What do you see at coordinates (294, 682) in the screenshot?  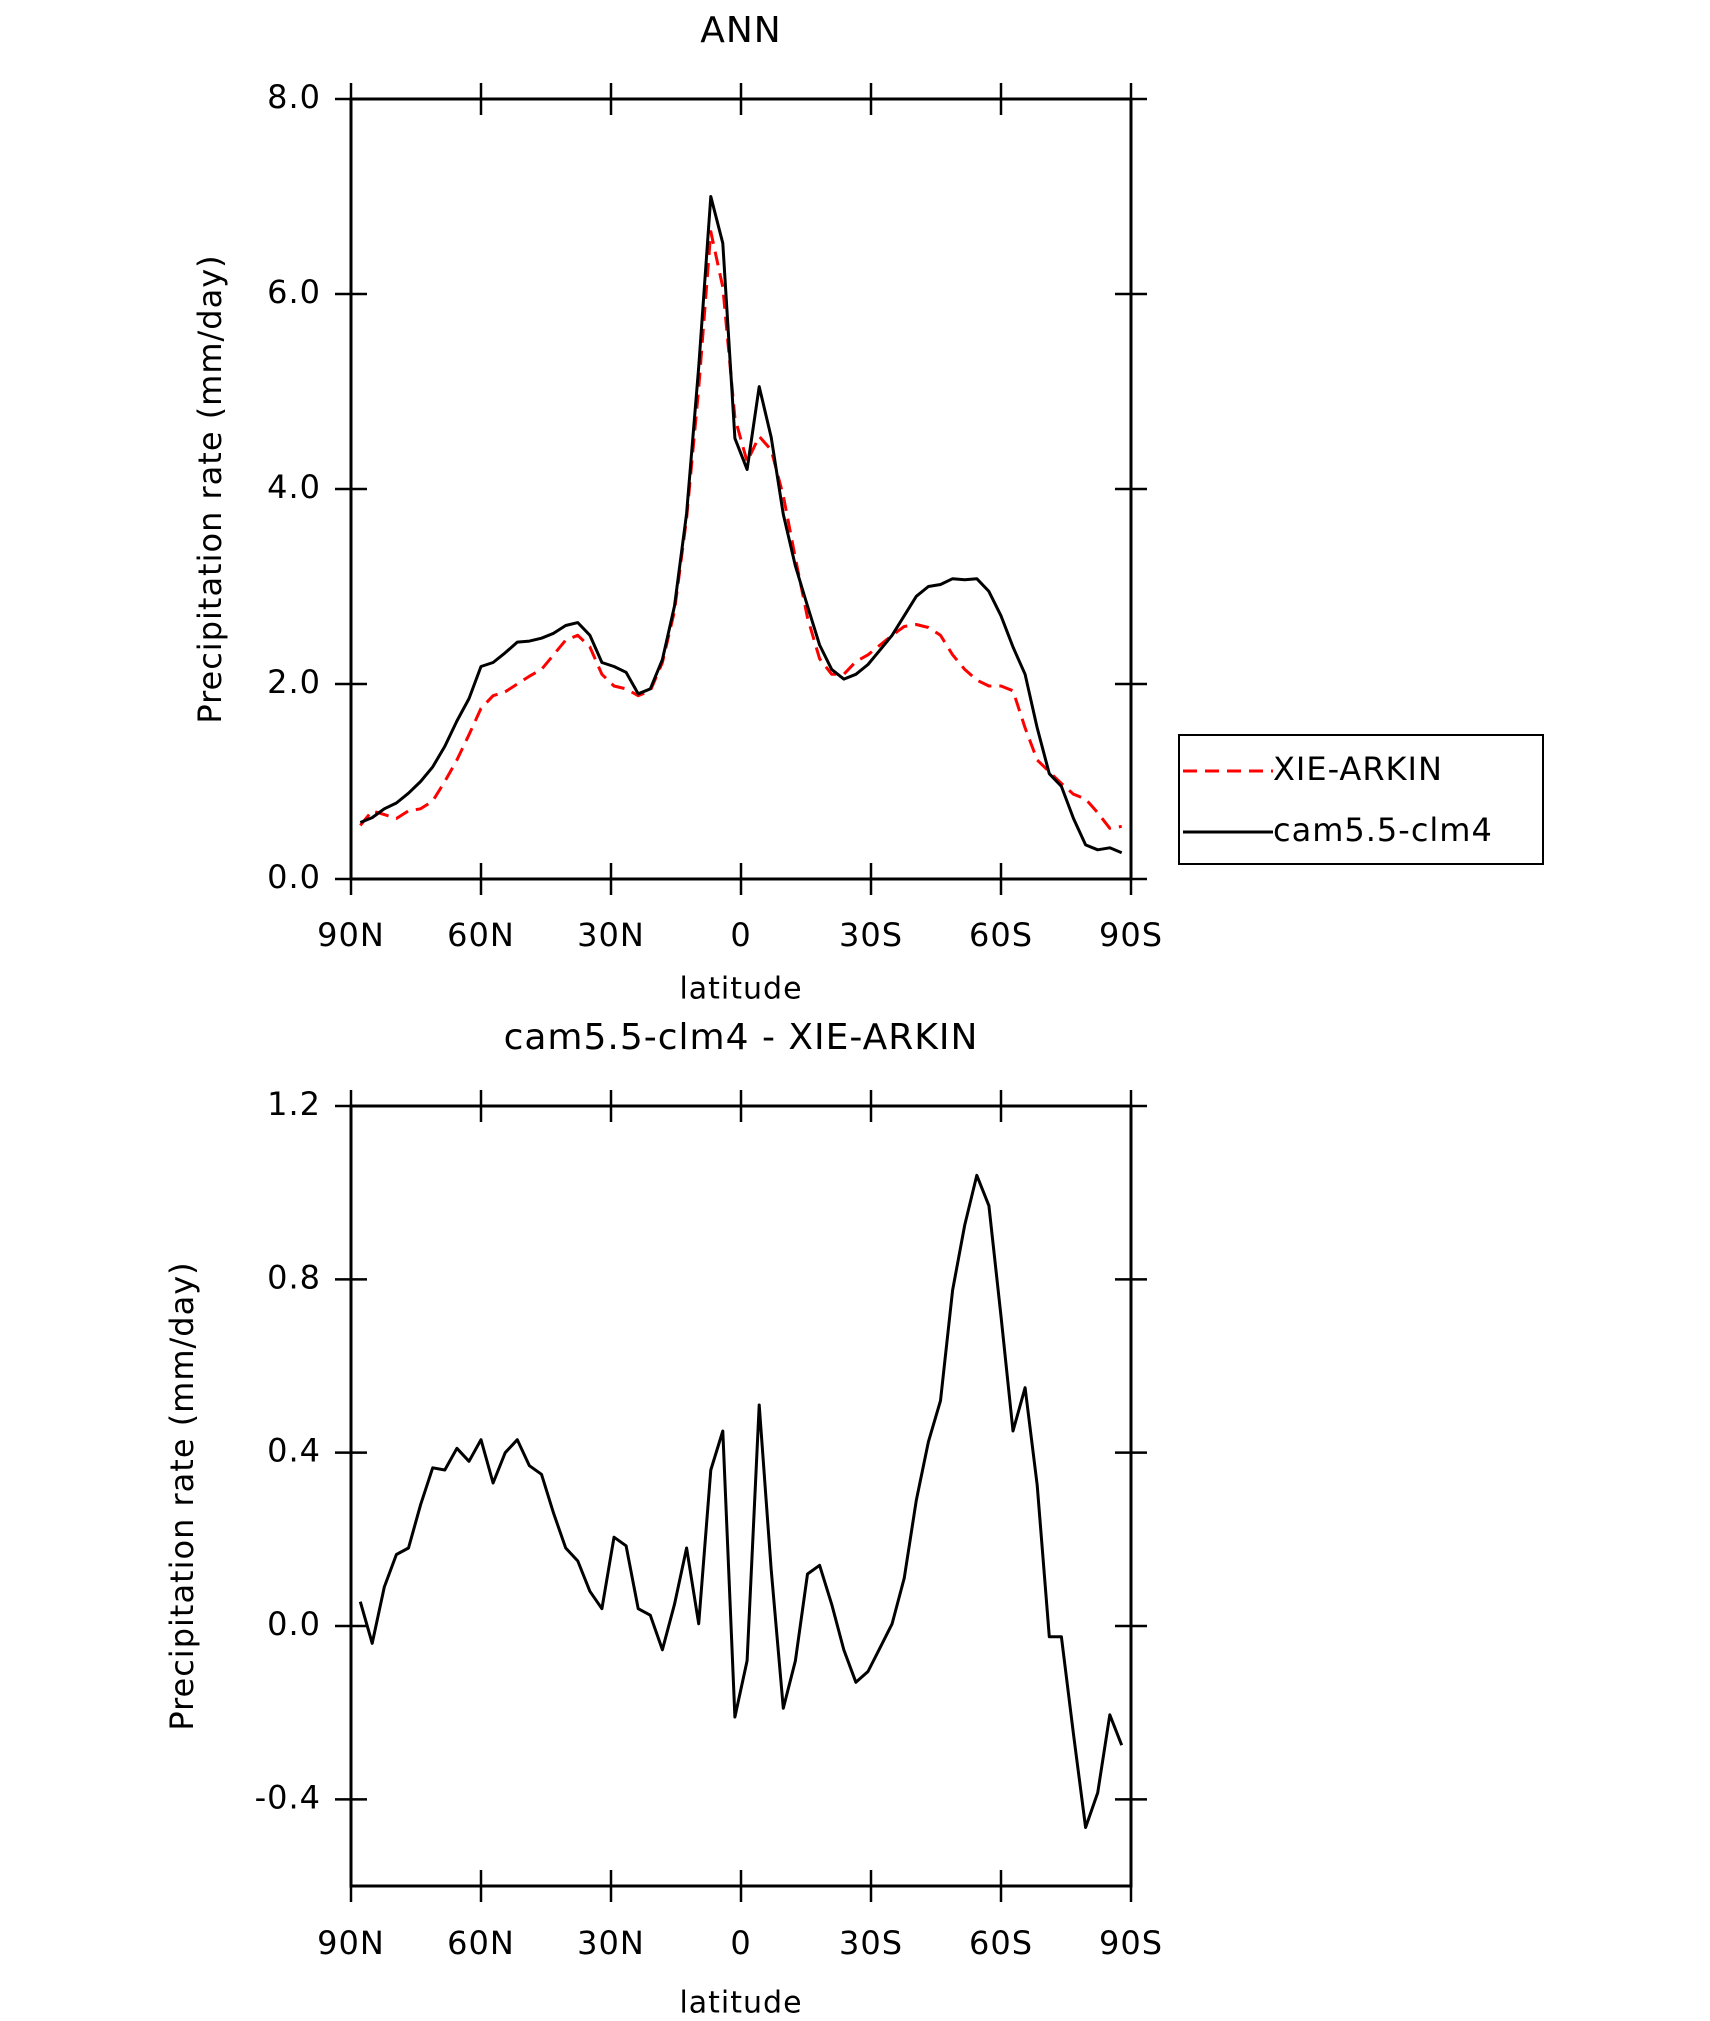 I see `y-tick-label: 2.0` at bounding box center [294, 682].